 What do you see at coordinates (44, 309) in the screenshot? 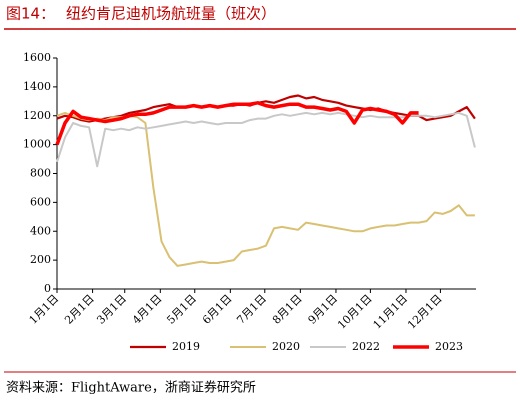
I see `x-tick-label: 1月1日` at bounding box center [44, 309].